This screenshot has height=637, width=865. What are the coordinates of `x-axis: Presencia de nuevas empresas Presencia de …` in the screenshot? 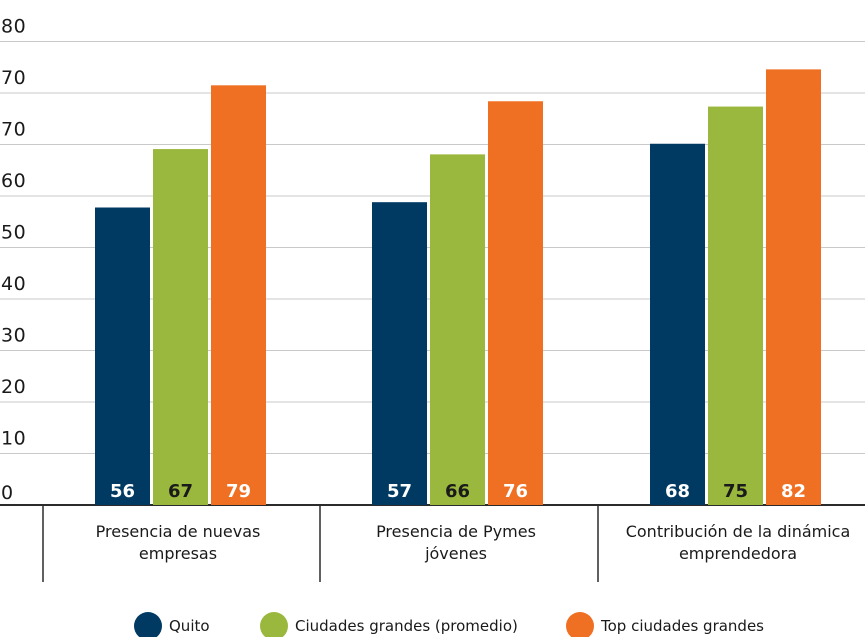 It's located at (446, 543).